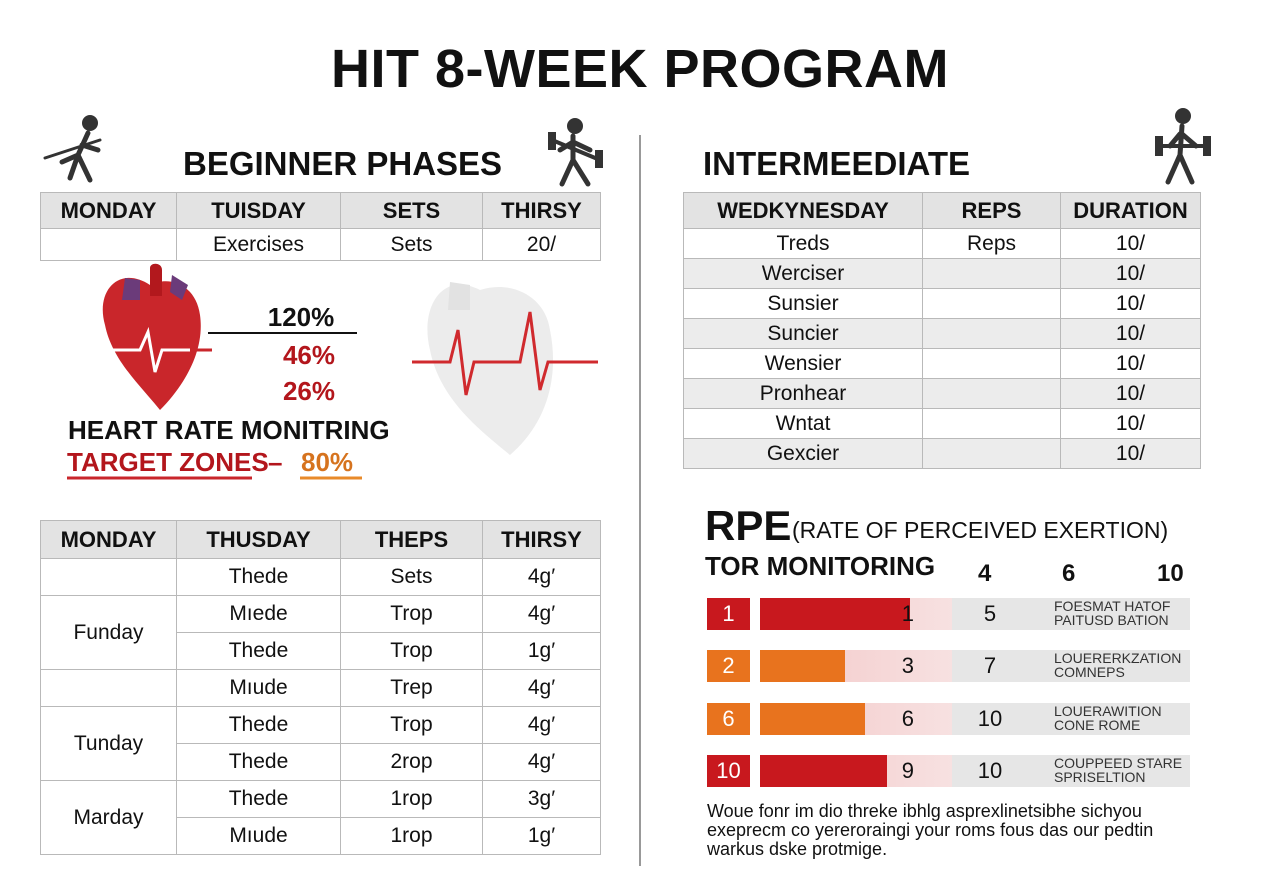 Image resolution: width=1280 pixels, height=896 pixels. Describe the element at coordinates (748, 525) in the screenshot. I see `rpe-title: RPE` at that location.